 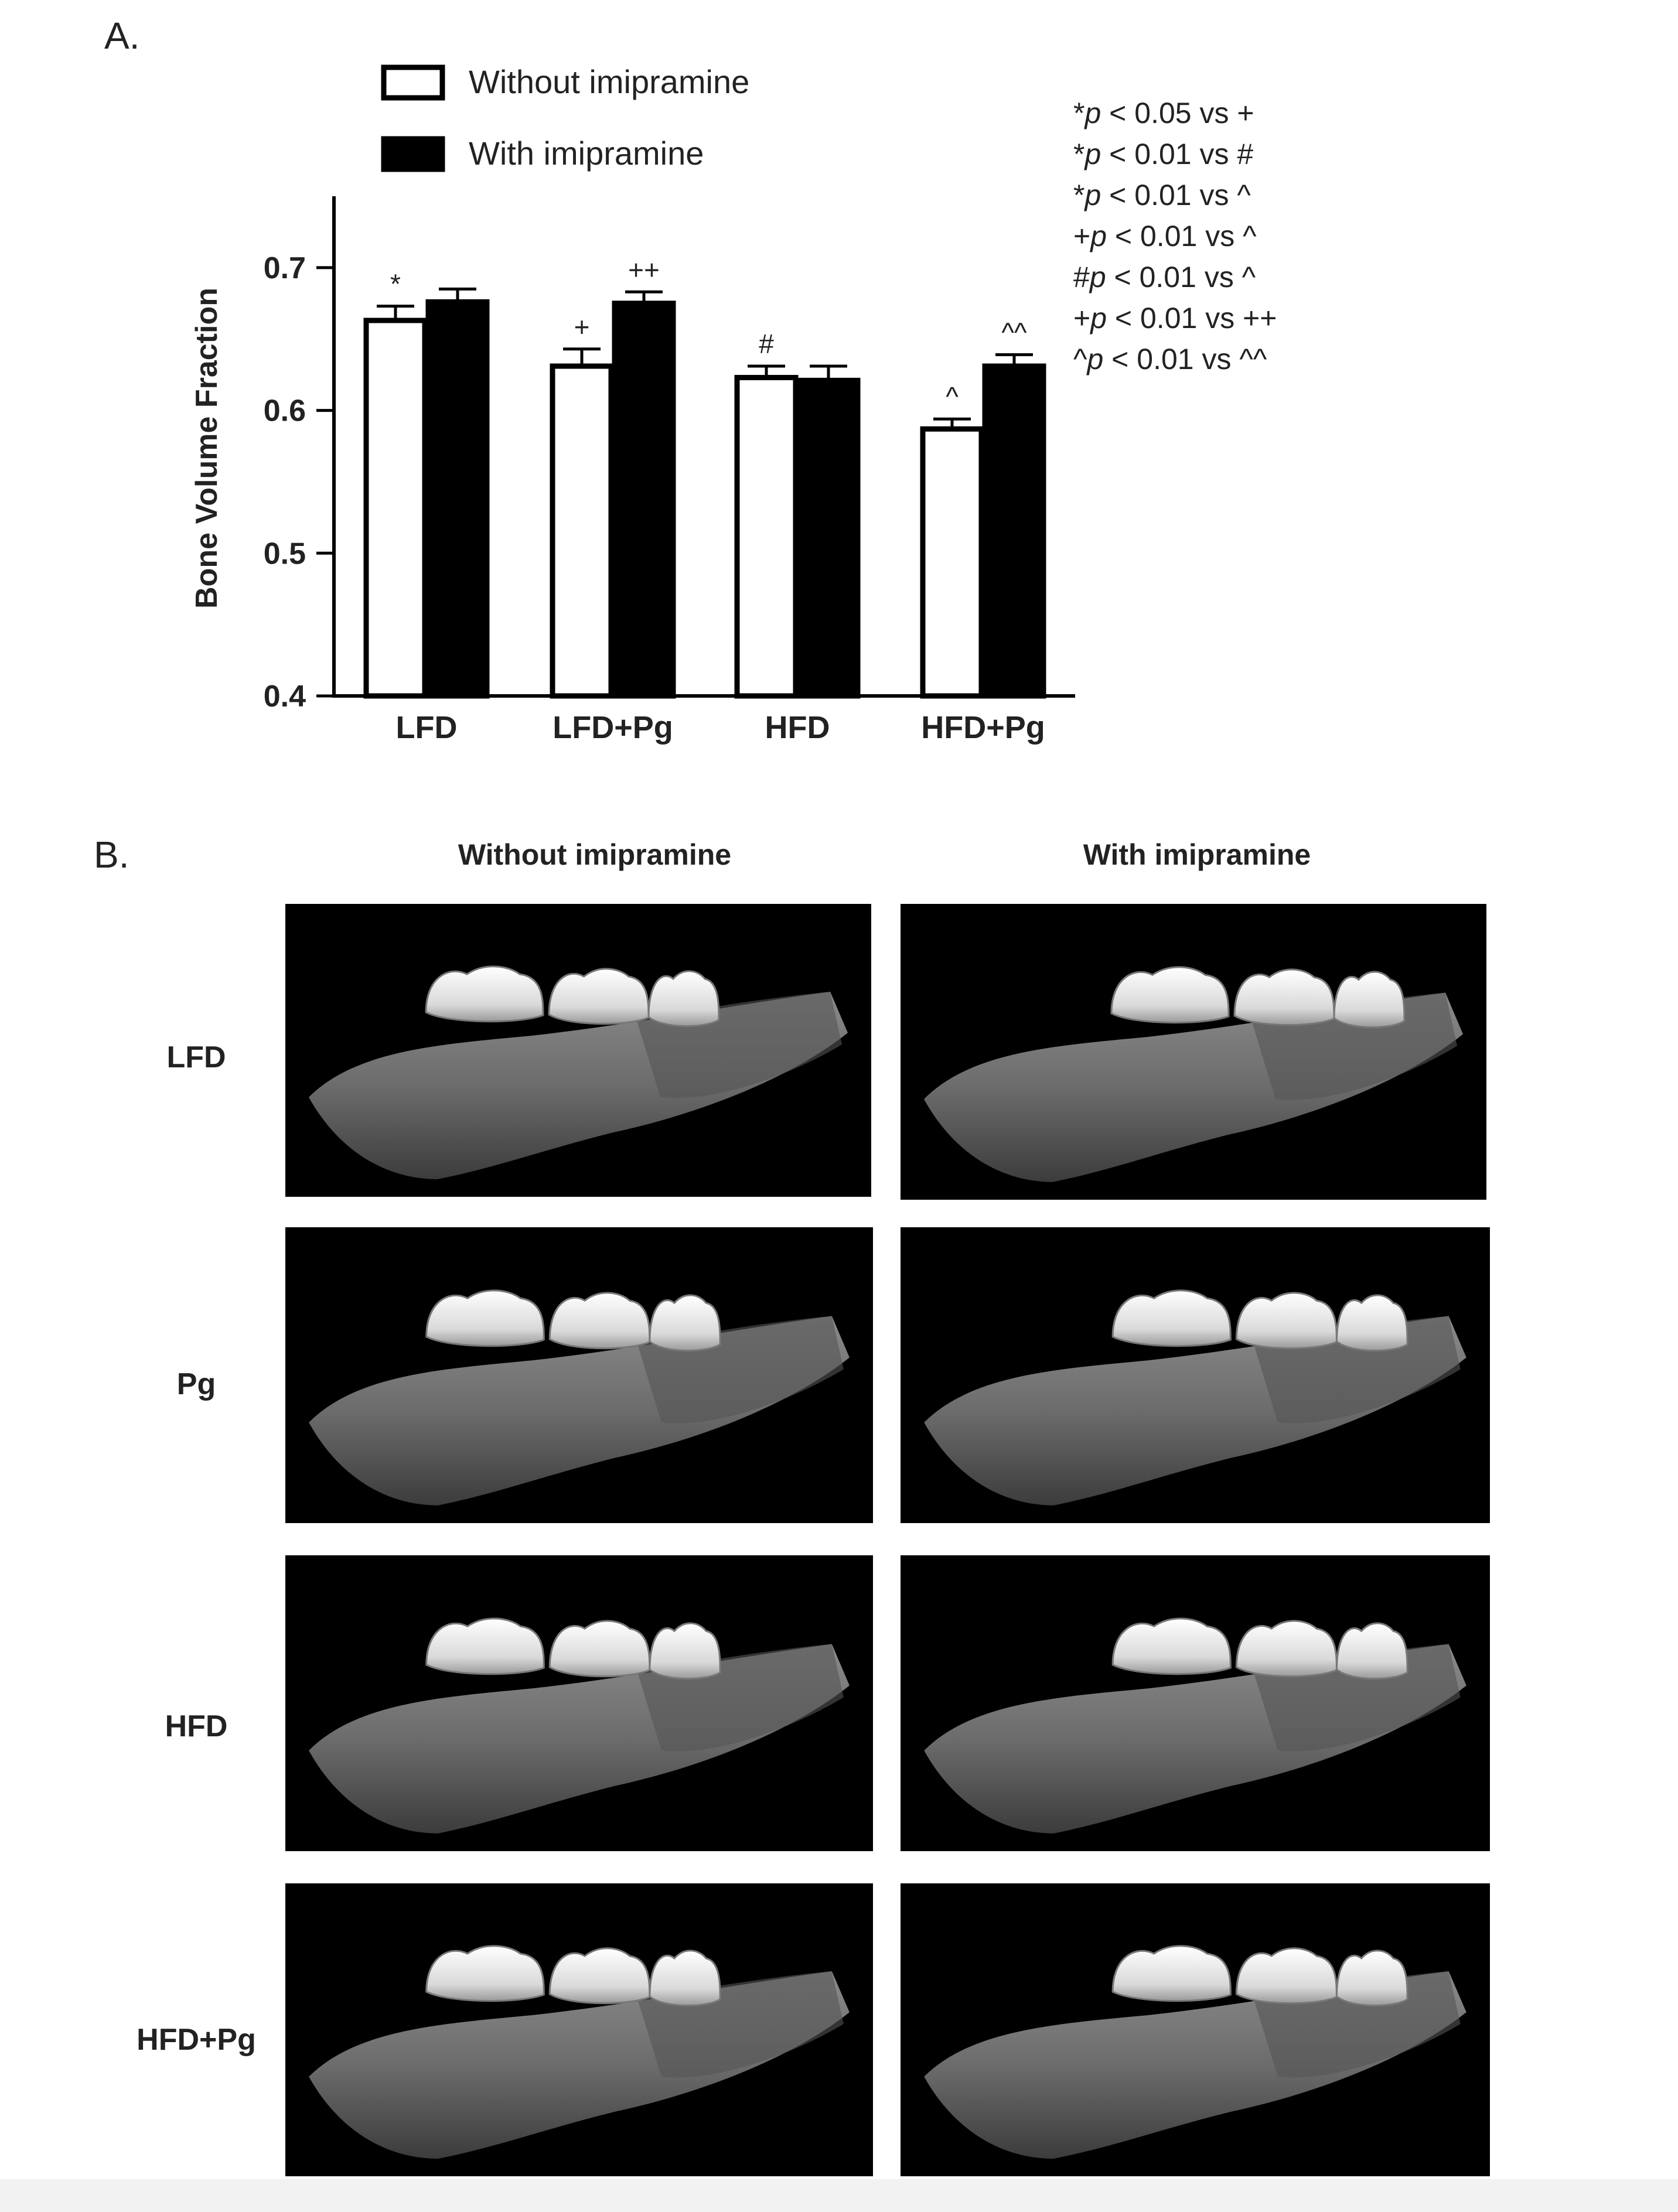 What do you see at coordinates (1197, 854) in the screenshot?
I see `column-header-with-imipramine: With imipramine` at bounding box center [1197, 854].